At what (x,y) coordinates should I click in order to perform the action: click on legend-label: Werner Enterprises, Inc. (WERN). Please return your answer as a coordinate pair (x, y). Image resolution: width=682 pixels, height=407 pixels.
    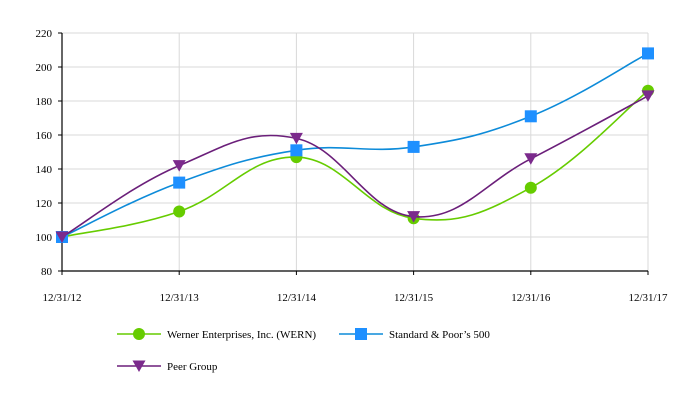
    Looking at the image, I should click on (241, 335).